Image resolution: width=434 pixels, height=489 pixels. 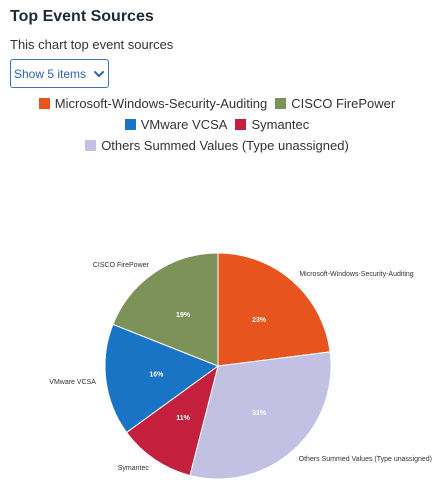 I want to click on legend-row: VMware VCSA Symantec, so click(x=217, y=124).